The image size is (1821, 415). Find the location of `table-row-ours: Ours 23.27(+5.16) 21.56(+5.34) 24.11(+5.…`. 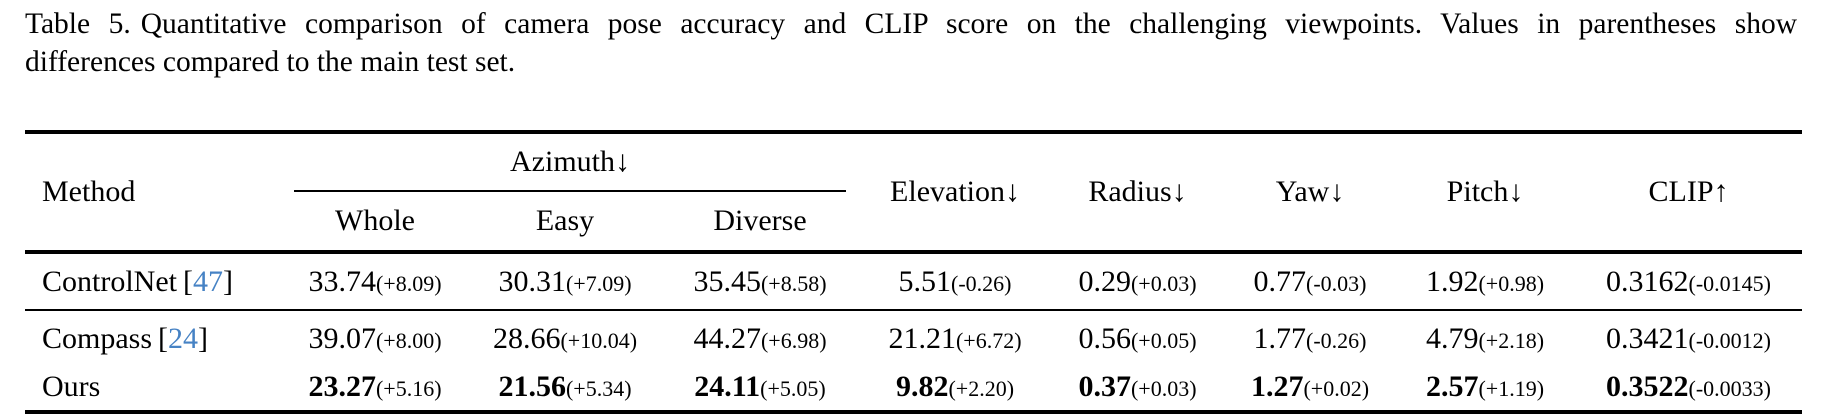

table-row-ours: Ours 23.27(+5.16) 21.56(+5.34) 24.11(+5.… is located at coordinates (913, 388).